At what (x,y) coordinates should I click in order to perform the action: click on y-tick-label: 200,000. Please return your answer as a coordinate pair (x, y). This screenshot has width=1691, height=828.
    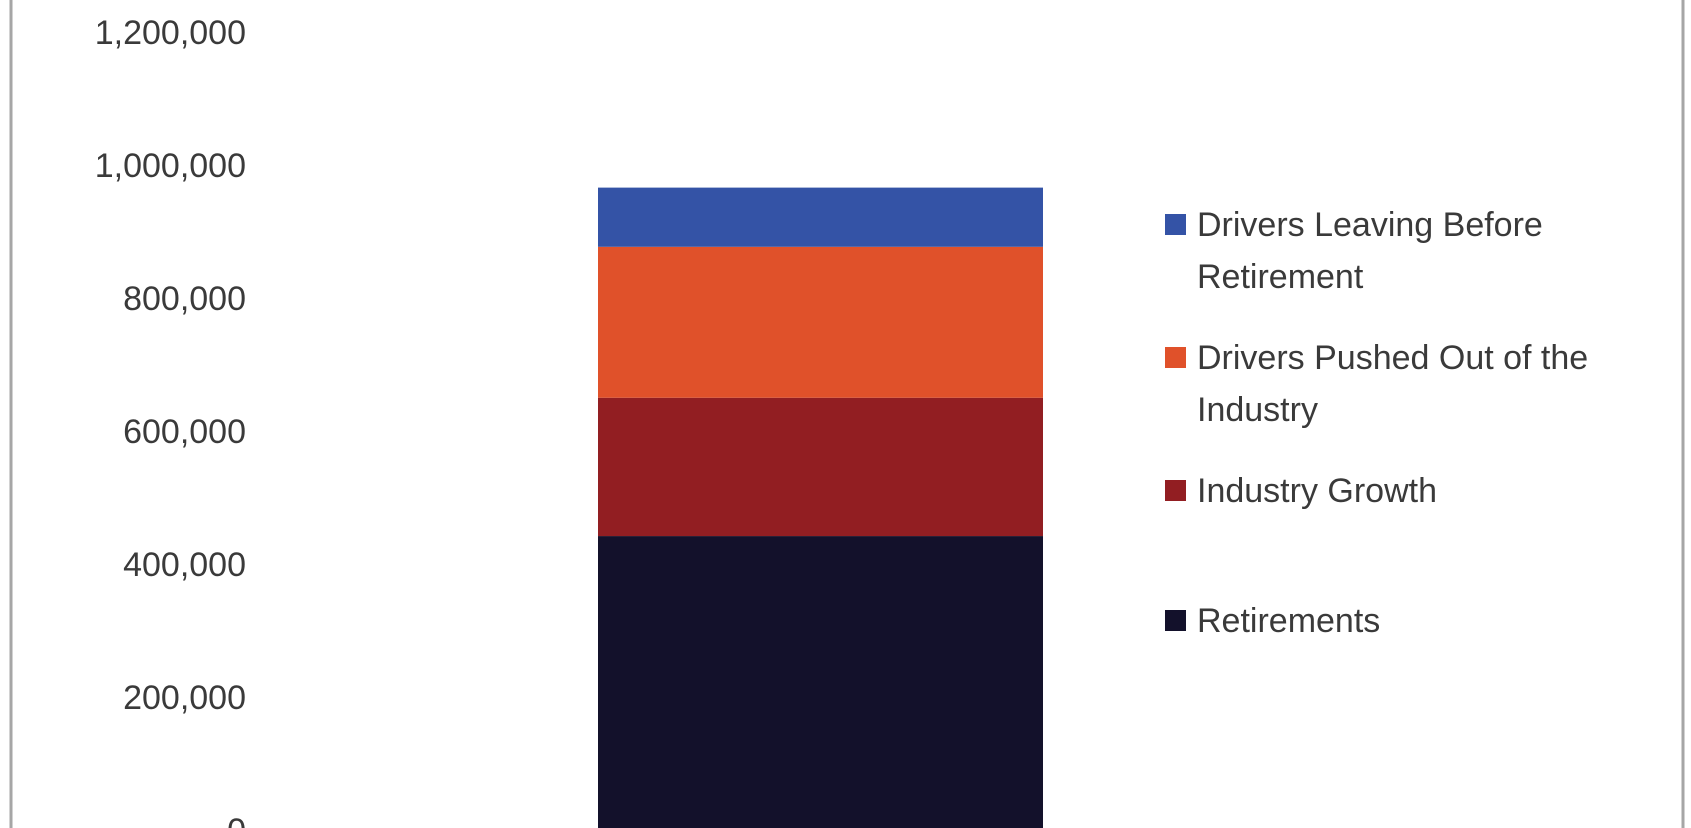
    Looking at the image, I should click on (184, 698).